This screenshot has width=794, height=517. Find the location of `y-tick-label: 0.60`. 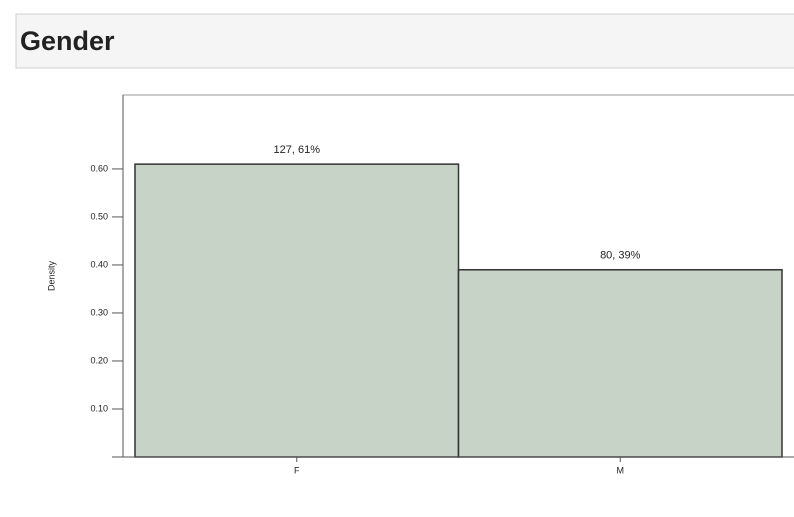

y-tick-label: 0.60 is located at coordinates (99, 168).